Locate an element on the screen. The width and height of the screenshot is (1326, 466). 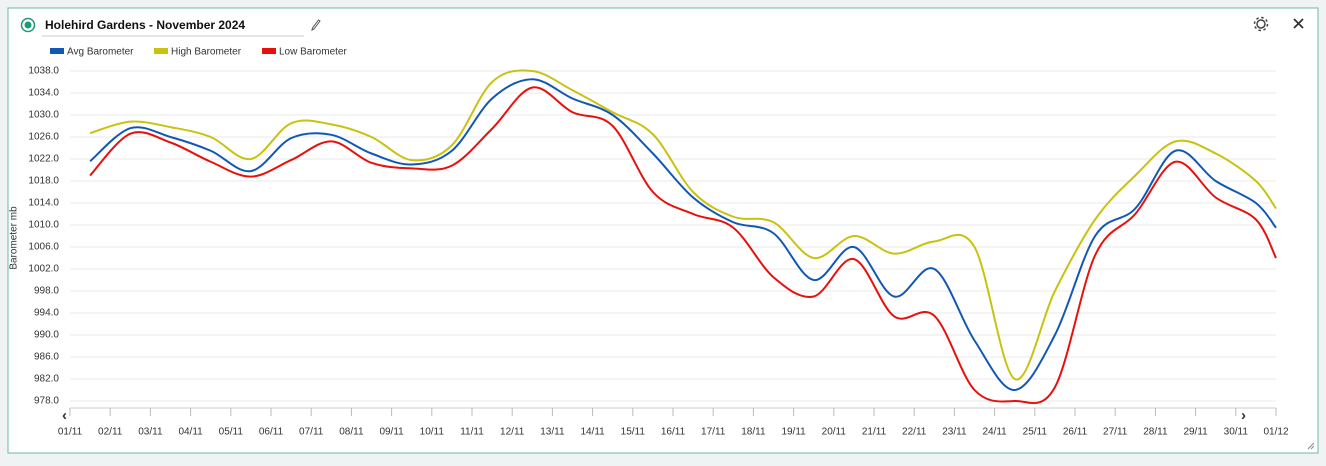
x-tick-label: 14/11 is located at coordinates (592, 432).